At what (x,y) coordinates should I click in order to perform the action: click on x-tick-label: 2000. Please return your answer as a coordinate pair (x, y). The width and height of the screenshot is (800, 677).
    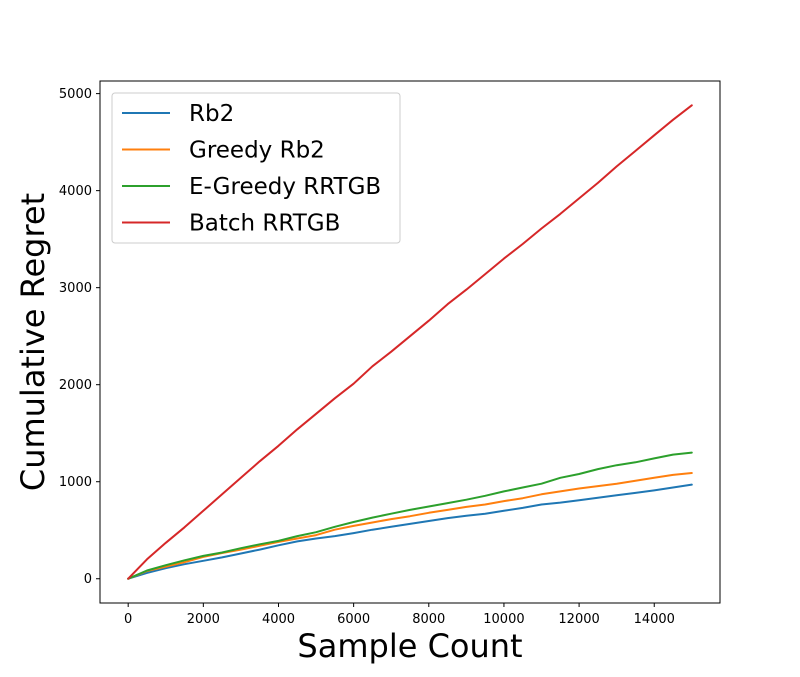
    Looking at the image, I should click on (203, 619).